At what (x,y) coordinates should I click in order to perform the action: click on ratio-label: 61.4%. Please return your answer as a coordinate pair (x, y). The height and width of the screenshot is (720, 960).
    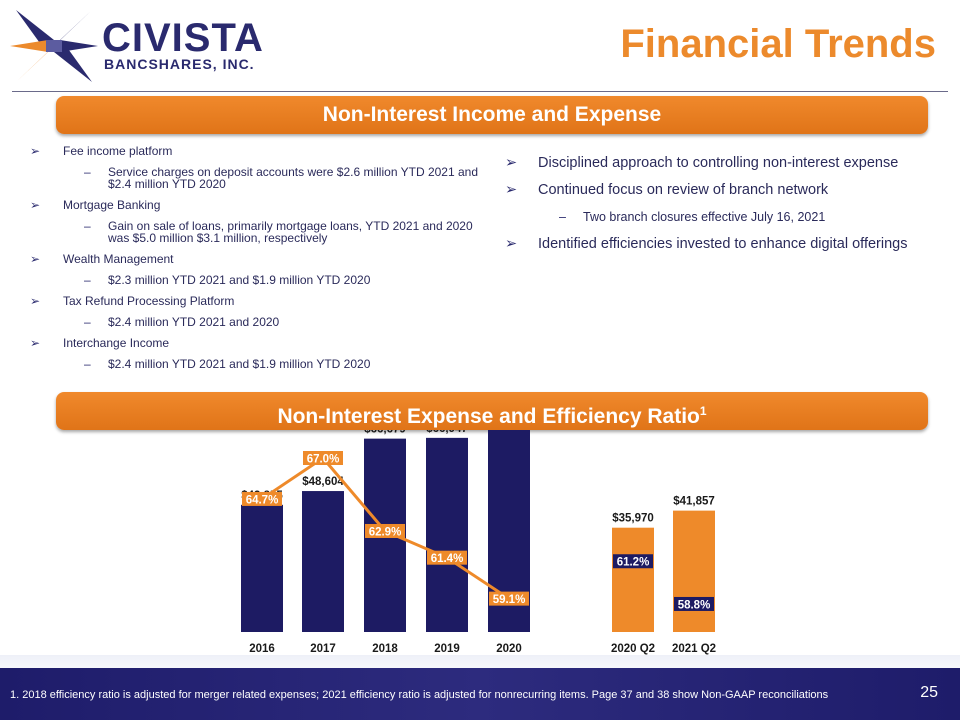
    Looking at the image, I should click on (447, 559).